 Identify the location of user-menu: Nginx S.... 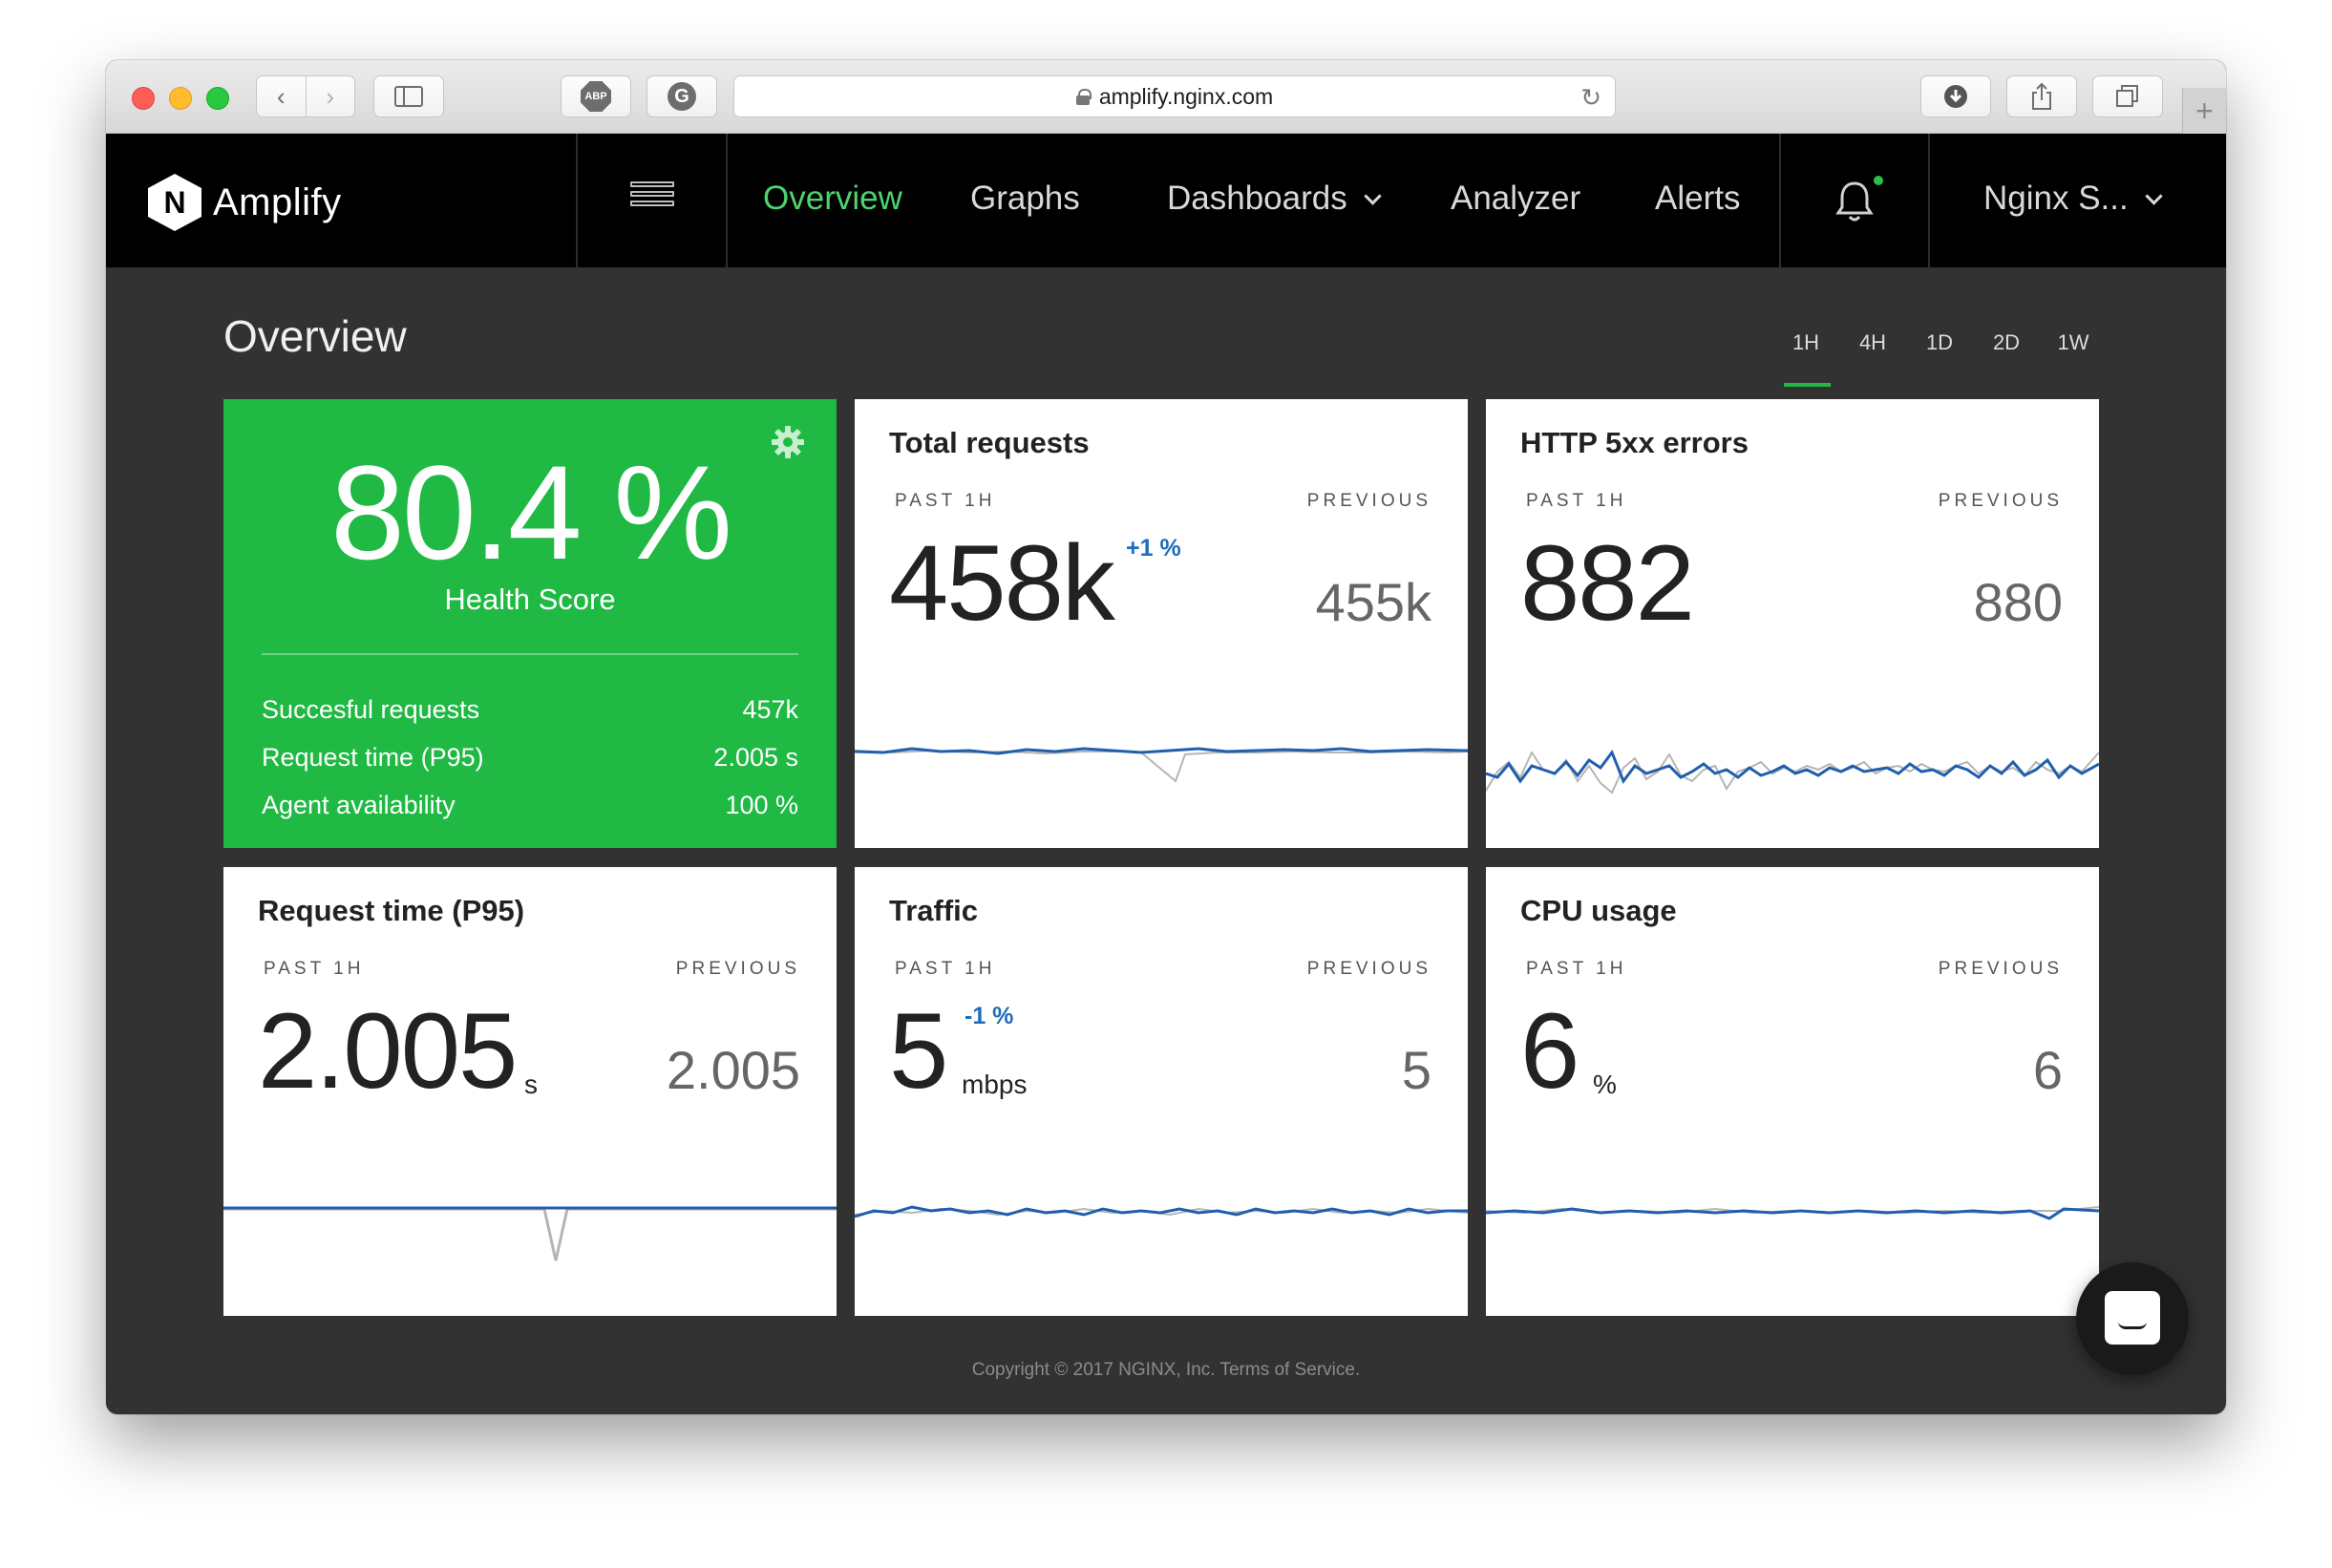
(2073, 199).